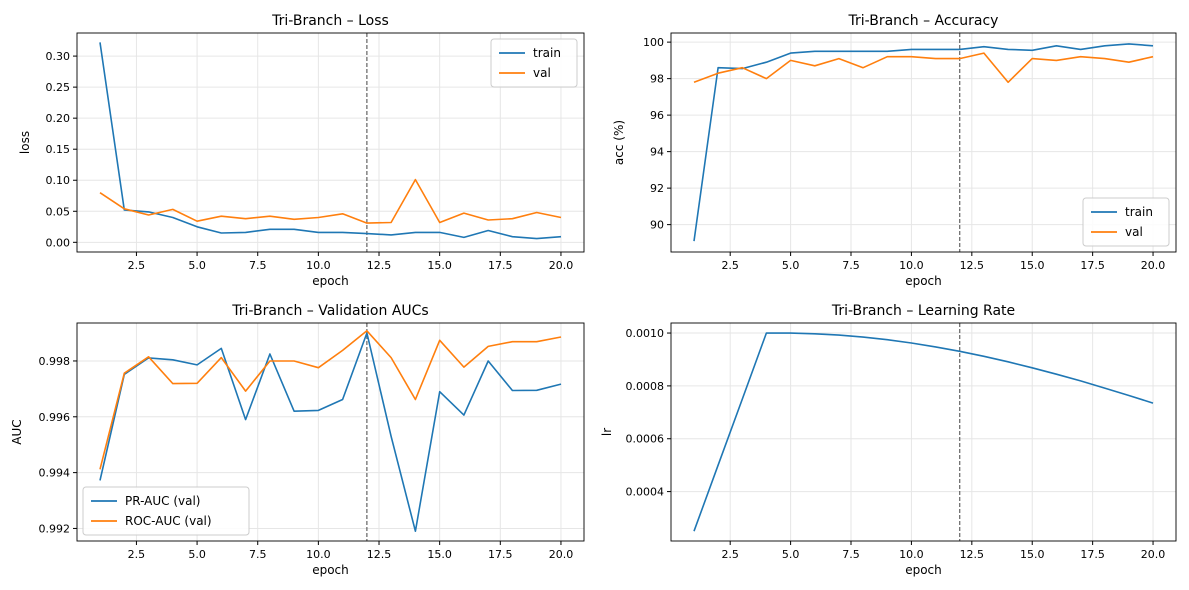 Image resolution: width=1189 pixels, height=590 pixels. I want to click on y-tick-label: 0.10, so click(58, 180).